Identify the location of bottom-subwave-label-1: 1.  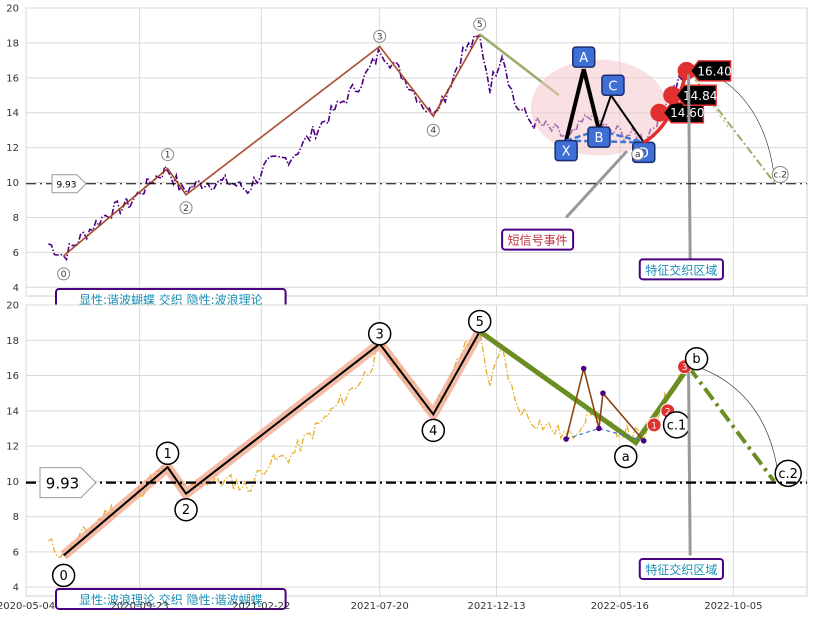
(654, 426).